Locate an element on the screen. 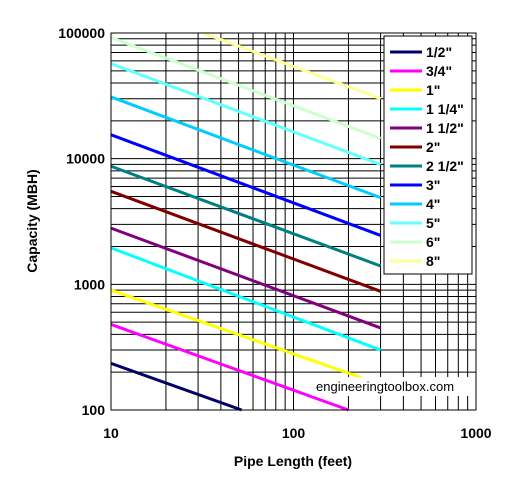 This screenshot has width=514, height=493. y-axis-ticks: 100 1000 10000 100000 is located at coordinates (81, 221).